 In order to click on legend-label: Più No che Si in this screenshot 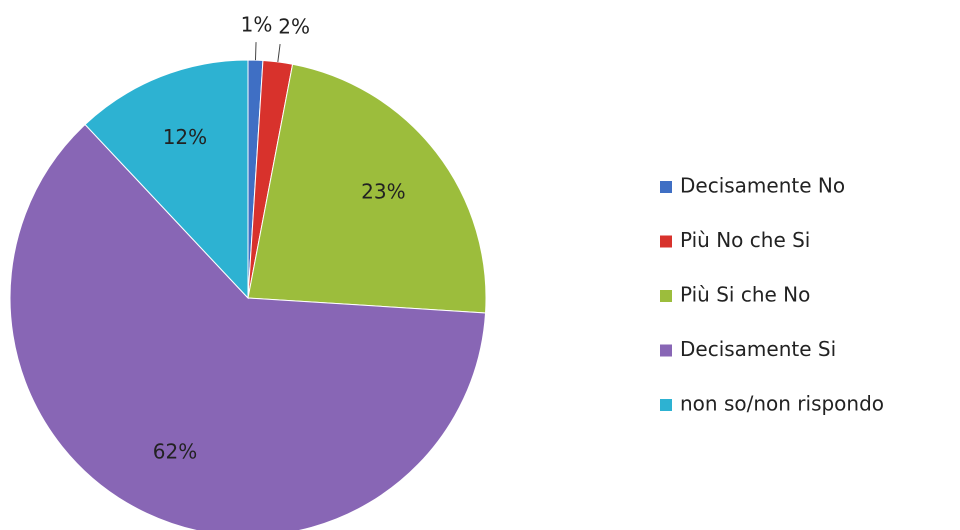, I will do `click(745, 240)`.